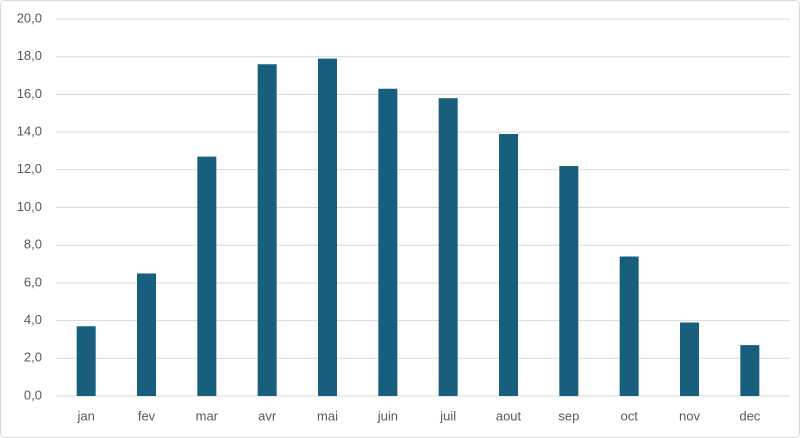 The width and height of the screenshot is (800, 438). Describe the element at coordinates (29, 131) in the screenshot. I see `y-tick-label: 14,0` at that location.